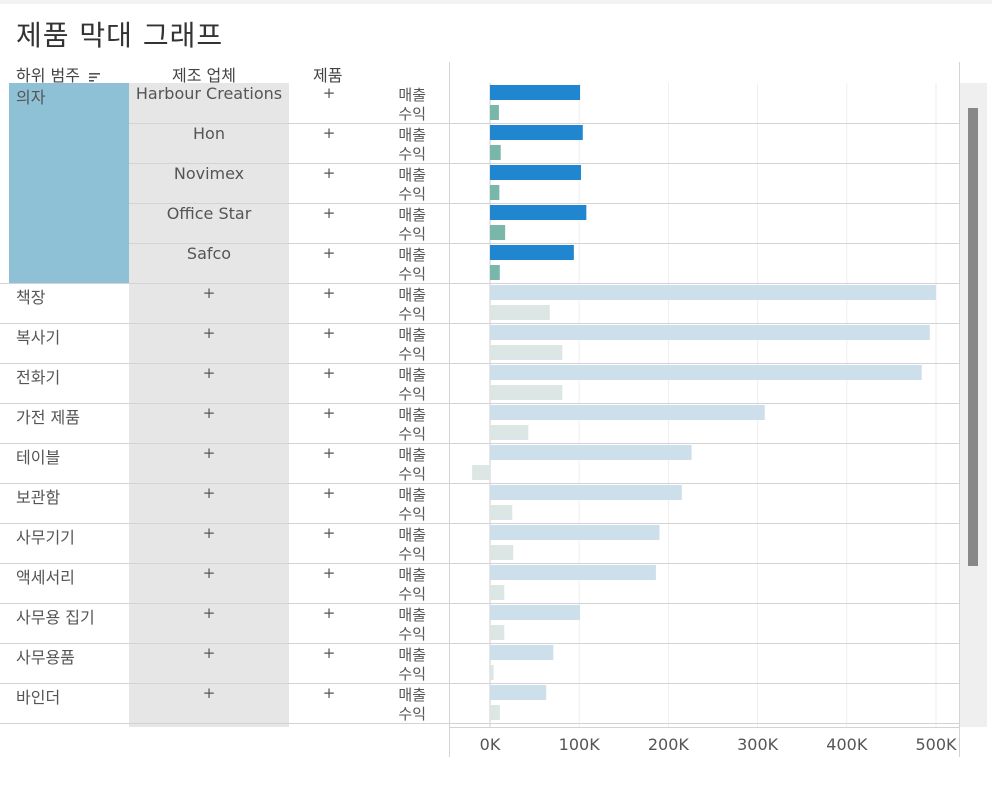 This screenshot has height=801, width=992. What do you see at coordinates (95, 77) in the screenshot?
I see `sort-descending-icon` at bounding box center [95, 77].